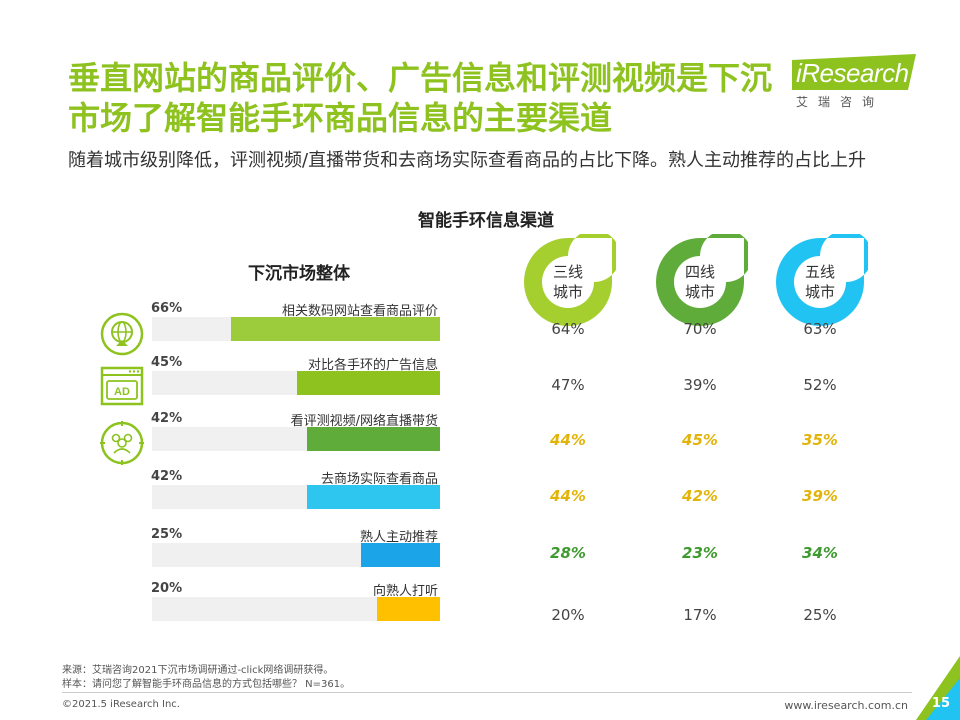 The height and width of the screenshot is (720, 960). I want to click on overall-value-label: 20%, so click(167, 588).